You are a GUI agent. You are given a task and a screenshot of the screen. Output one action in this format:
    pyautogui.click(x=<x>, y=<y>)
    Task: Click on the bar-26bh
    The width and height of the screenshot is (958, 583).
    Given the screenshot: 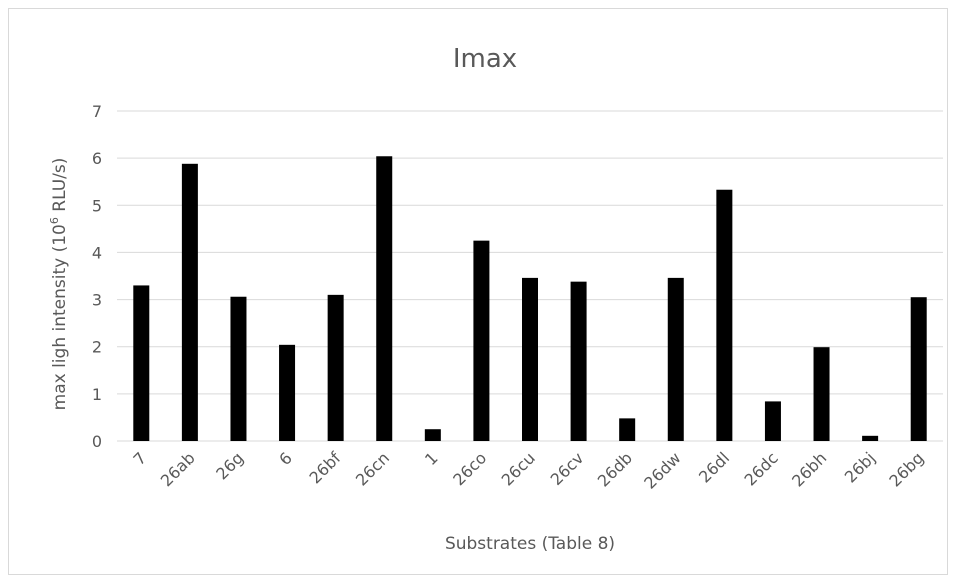 What is the action you would take?
    pyautogui.click(x=821, y=394)
    